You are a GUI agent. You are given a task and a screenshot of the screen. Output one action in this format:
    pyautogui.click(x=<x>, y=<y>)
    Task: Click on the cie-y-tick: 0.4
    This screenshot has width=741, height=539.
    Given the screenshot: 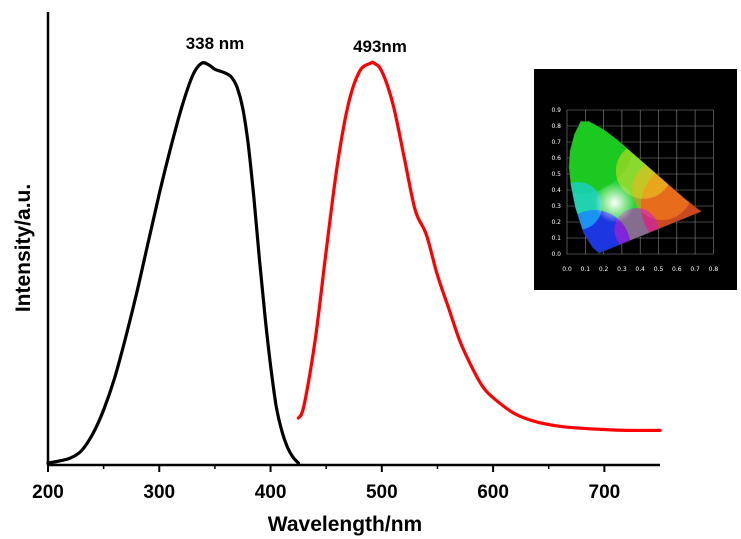 What is the action you would take?
    pyautogui.click(x=556, y=190)
    